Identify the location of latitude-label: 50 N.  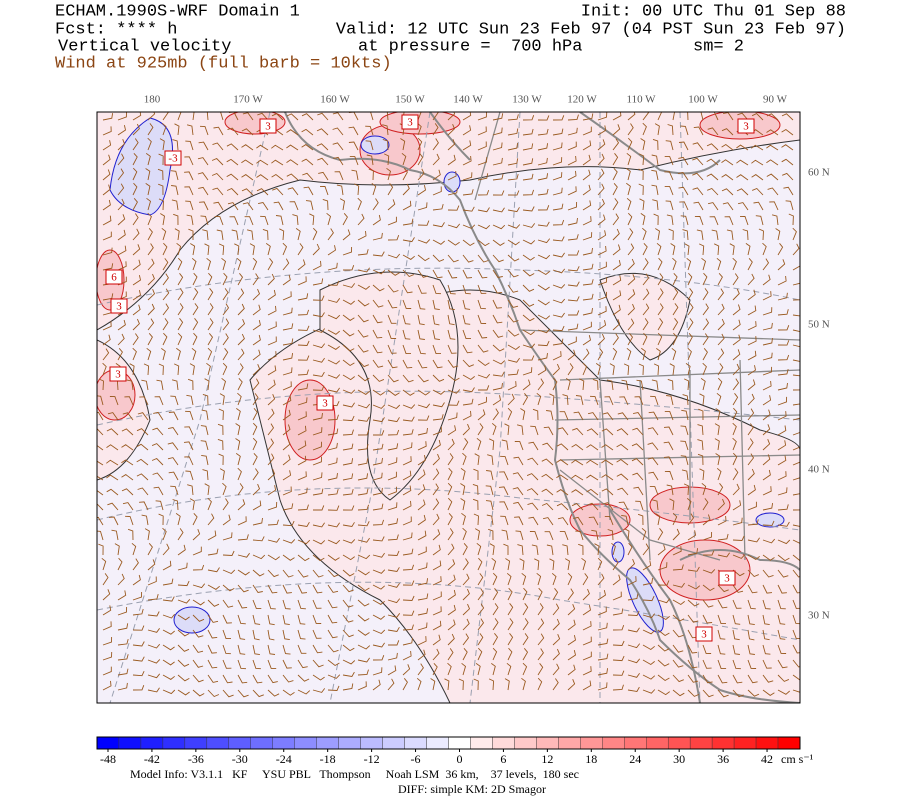
(819, 325).